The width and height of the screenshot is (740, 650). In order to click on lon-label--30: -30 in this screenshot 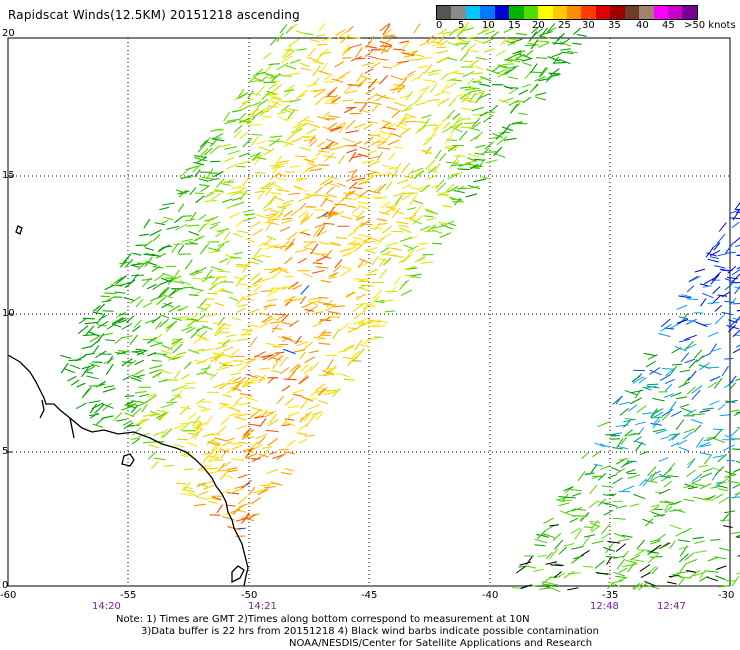, I will do `click(726, 595)`.